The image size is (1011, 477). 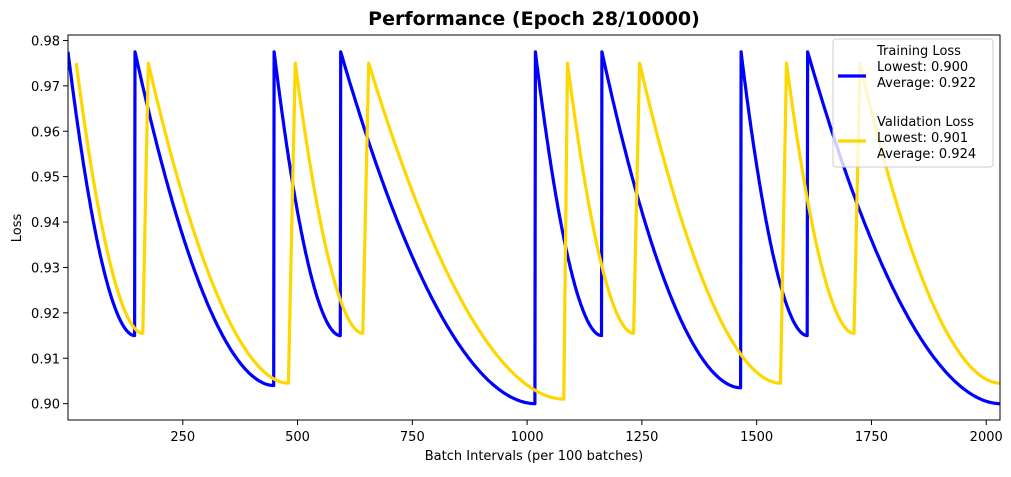 I want to click on y-tick-label-3: 0.93, so click(x=45, y=268).